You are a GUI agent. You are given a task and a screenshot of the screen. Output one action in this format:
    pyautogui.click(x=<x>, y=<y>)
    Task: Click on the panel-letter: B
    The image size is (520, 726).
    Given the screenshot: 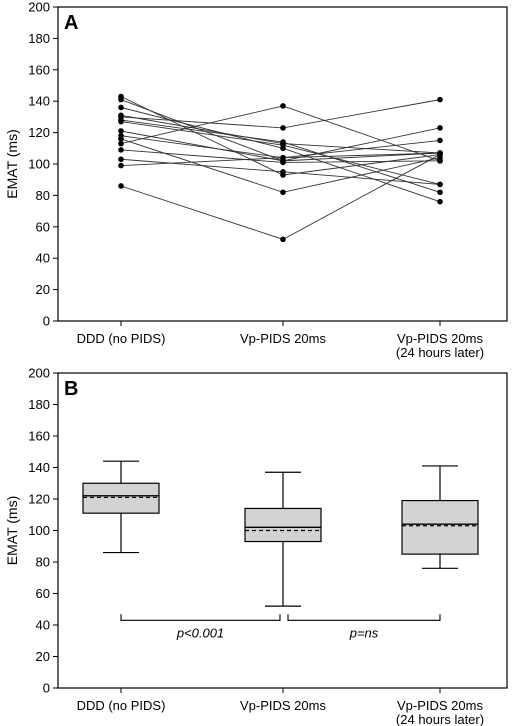 What is the action you would take?
    pyautogui.click(x=71, y=389)
    